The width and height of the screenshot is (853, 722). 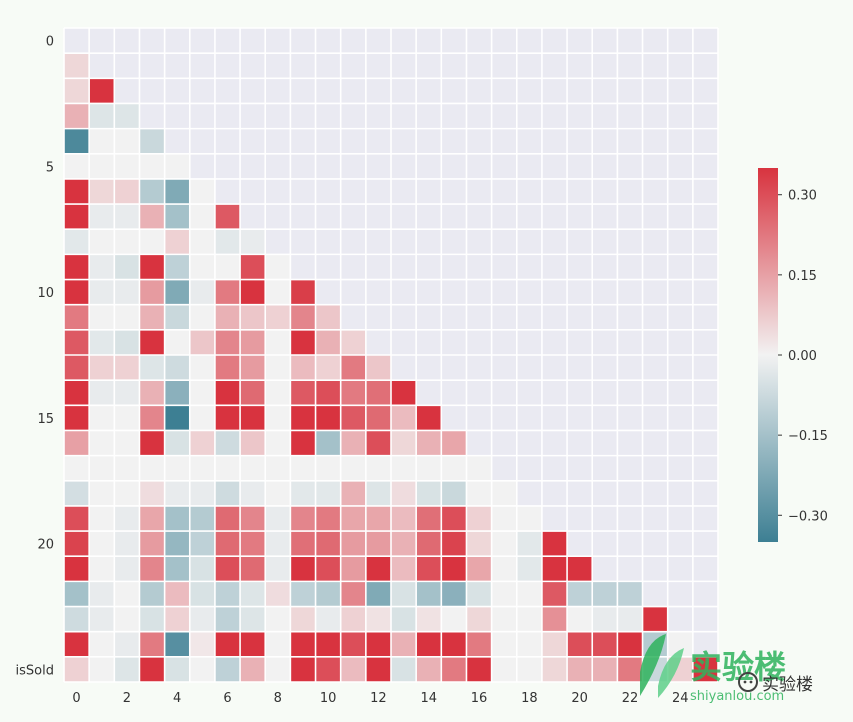 I want to click on x-axis-tick-labels: 0 2 4 6 8 10 12 14 16 18 20 22 24, so click(x=380, y=698).